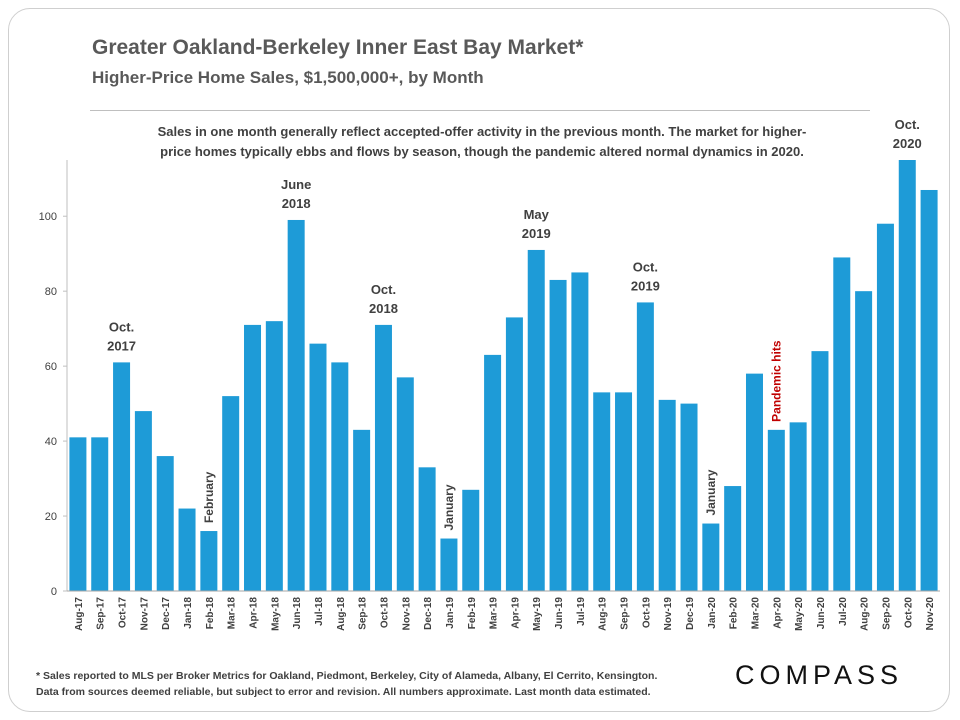 This screenshot has width=960, height=720. Describe the element at coordinates (712, 613) in the screenshot. I see `x-tick-label: Jan-20` at that location.